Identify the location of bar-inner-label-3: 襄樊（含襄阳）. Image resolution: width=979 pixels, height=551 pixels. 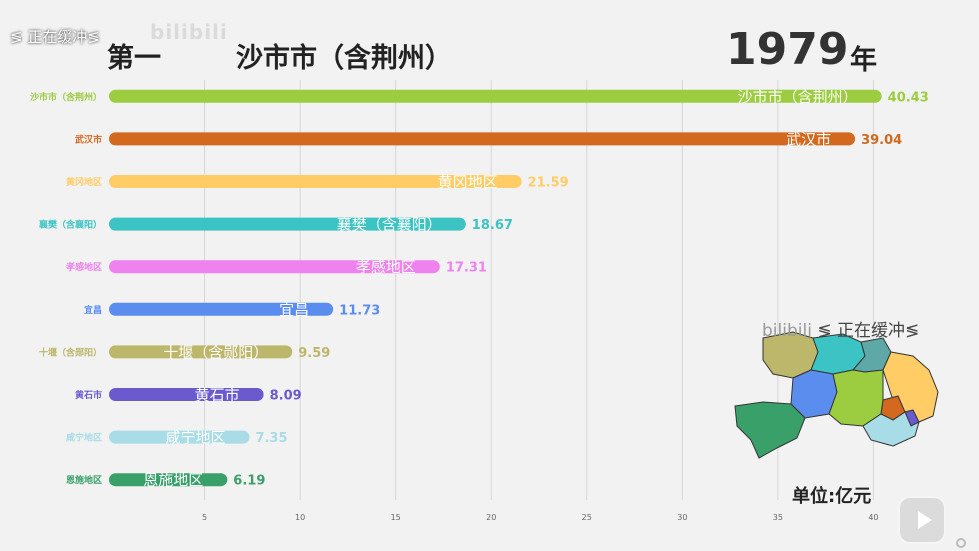
(389, 225).